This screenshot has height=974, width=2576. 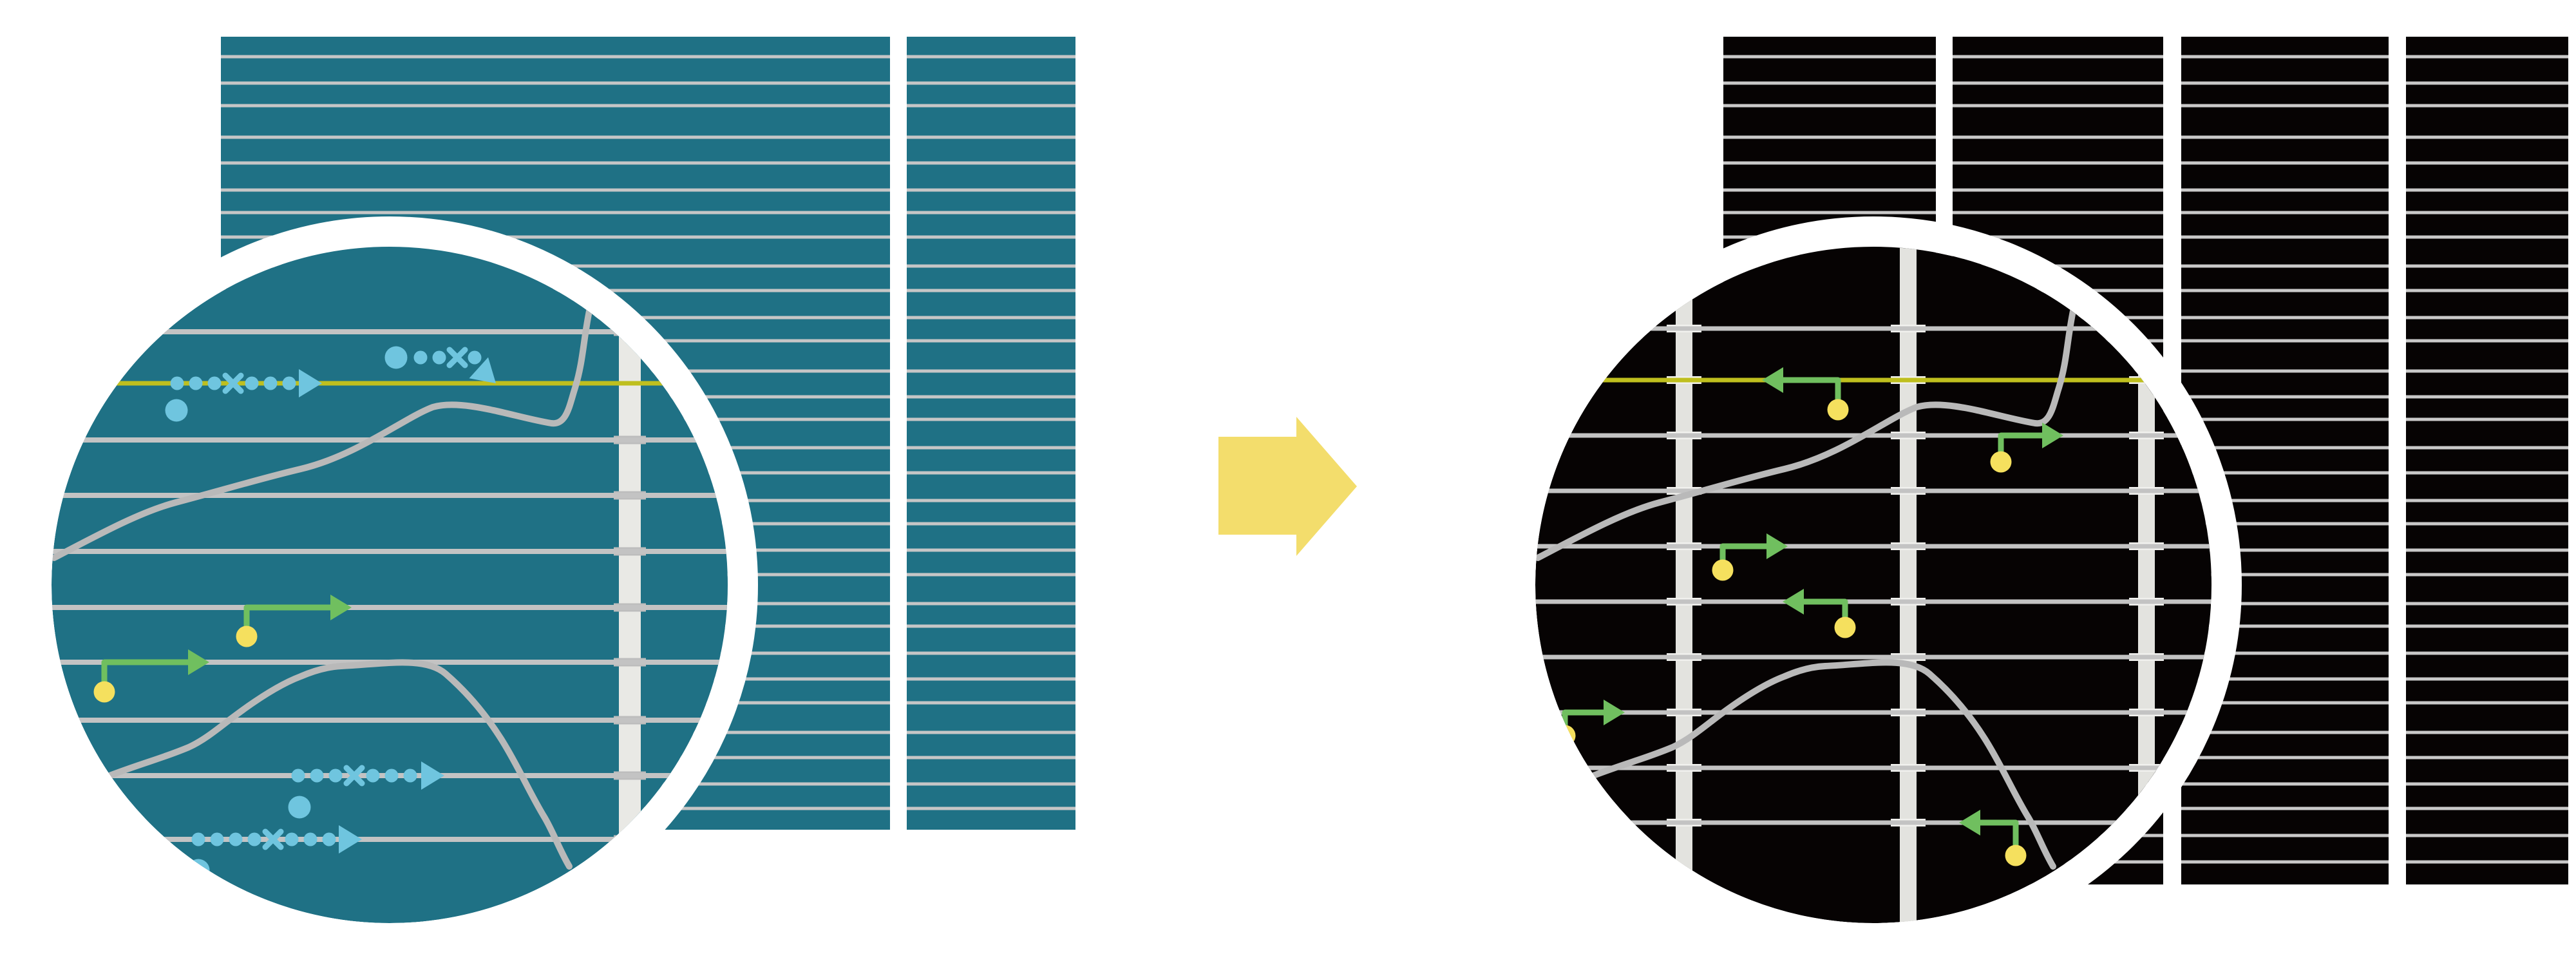 I want to click on recombination-x-marker, so click(x=354, y=776).